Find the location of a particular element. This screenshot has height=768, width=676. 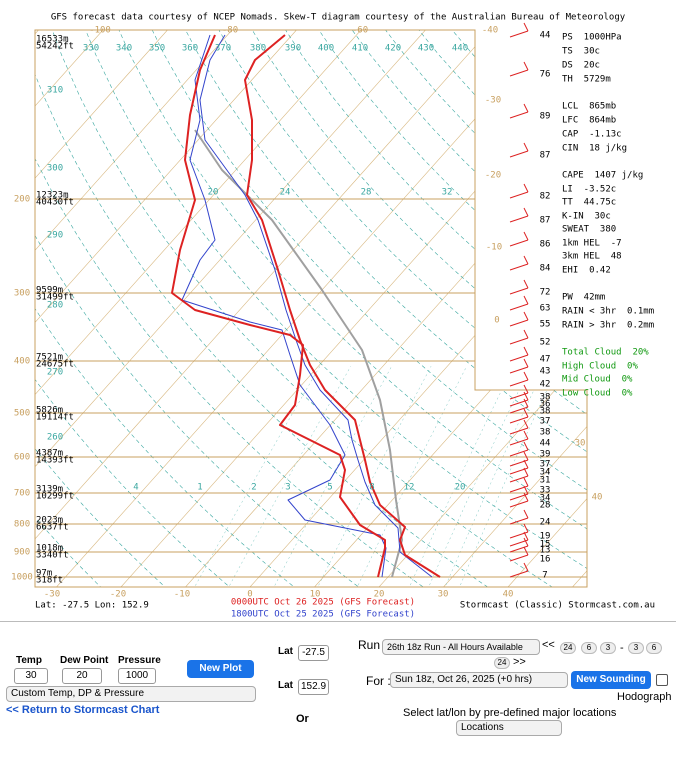

new-plot-button: New Plot is located at coordinates (220, 669).